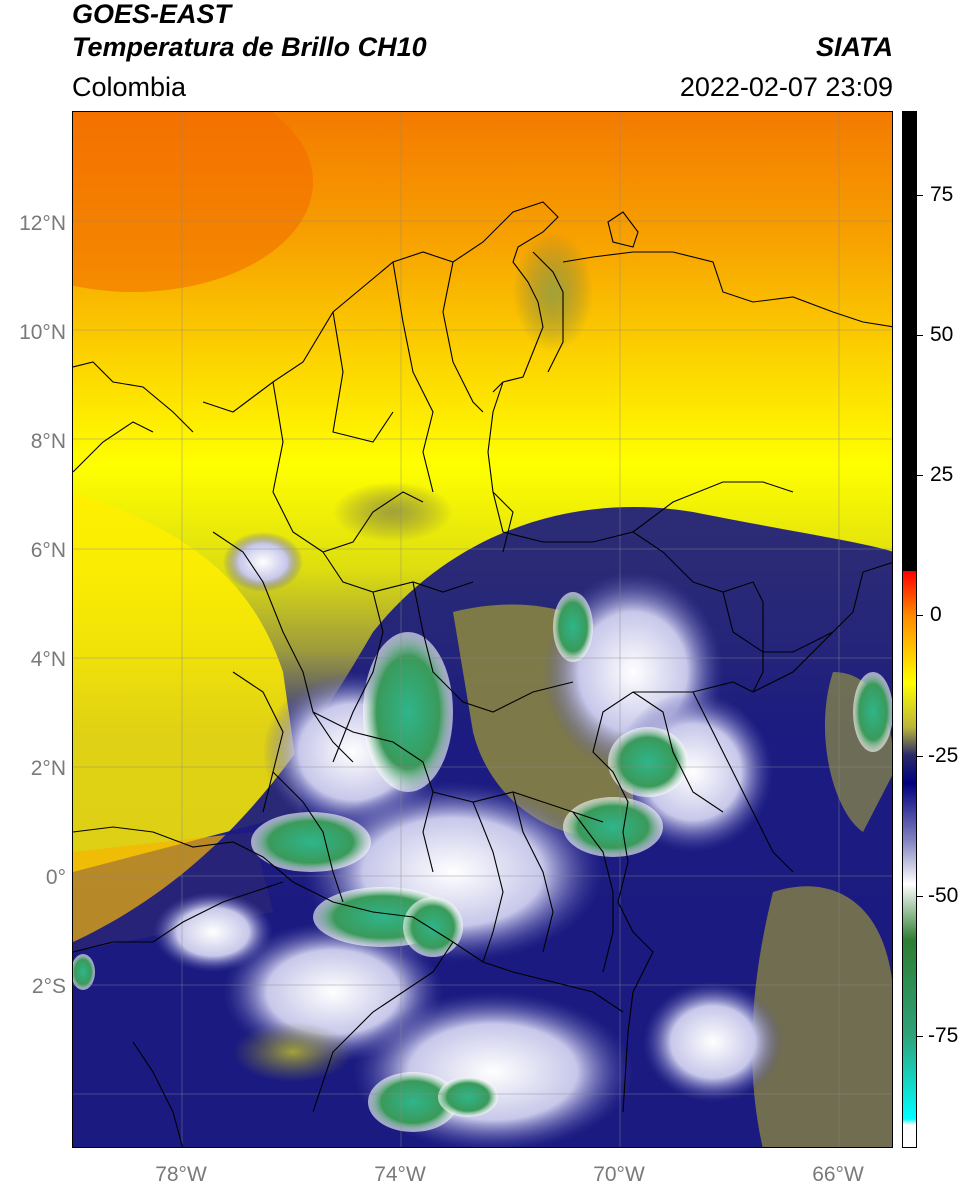 Image resolution: width=966 pixels, height=1190 pixels. I want to click on colorbar-tick-label: -25, so click(943, 755).